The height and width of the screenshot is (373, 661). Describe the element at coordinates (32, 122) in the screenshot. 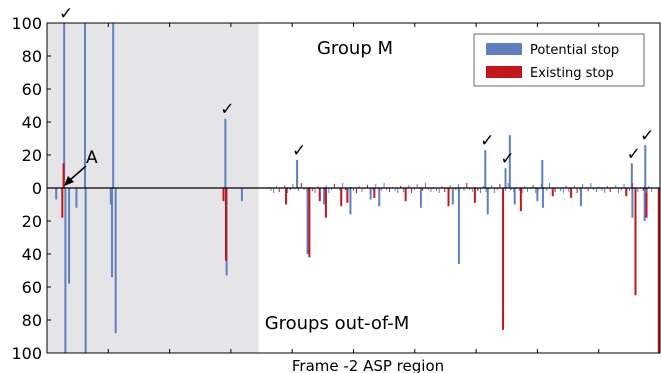

I see `y-tick-label: 40` at that location.